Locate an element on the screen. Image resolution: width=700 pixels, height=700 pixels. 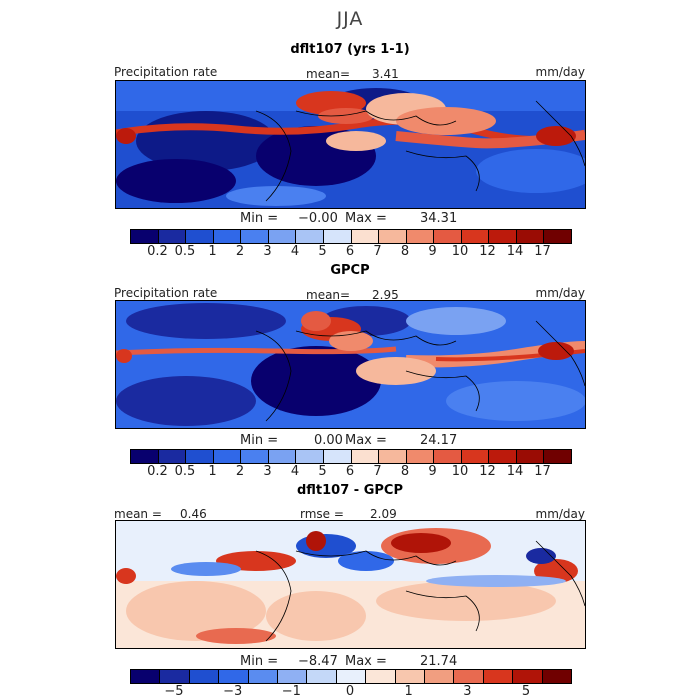
panel-3-rmse-value: 2.09 is located at coordinates (383, 514).